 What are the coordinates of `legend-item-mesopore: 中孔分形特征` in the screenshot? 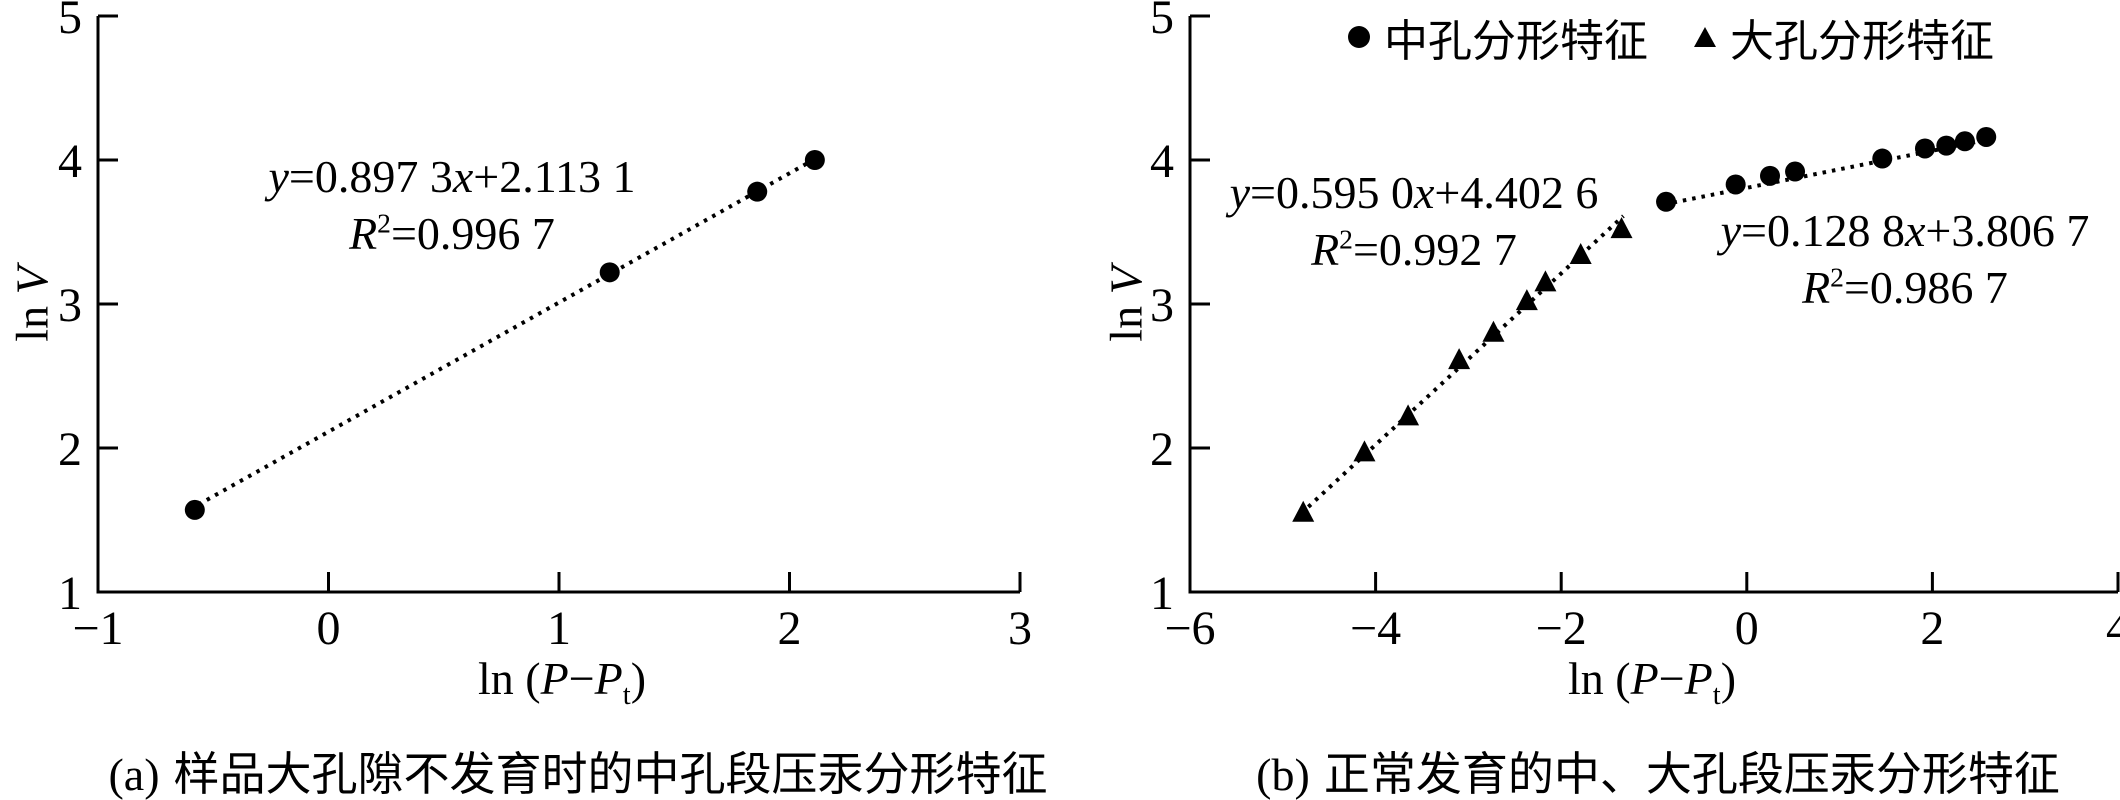 It's located at (1498, 37).